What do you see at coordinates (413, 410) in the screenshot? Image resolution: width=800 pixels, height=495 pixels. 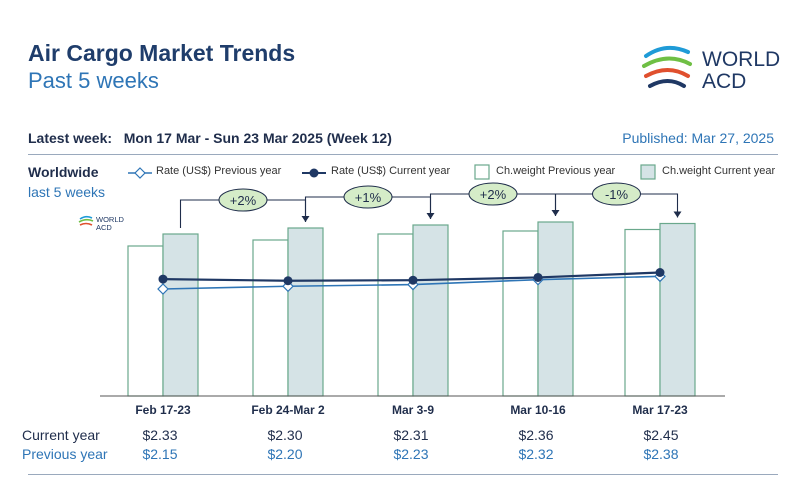 I see `x-tick-label: Mar 3-9` at bounding box center [413, 410].